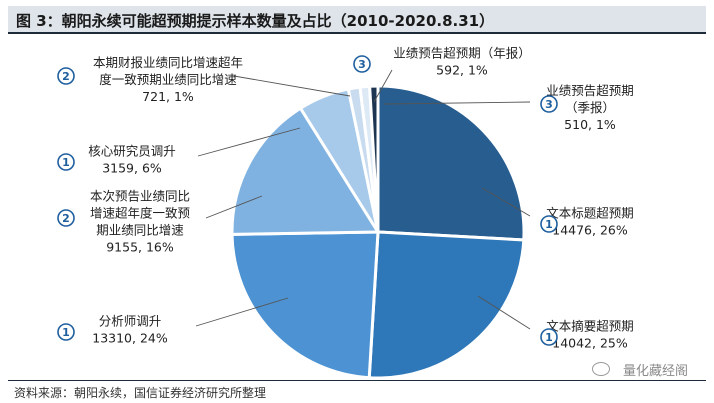 The image size is (714, 403). Describe the element at coordinates (168, 96) in the screenshot. I see `slice-value-label: 721, 1%` at that location.